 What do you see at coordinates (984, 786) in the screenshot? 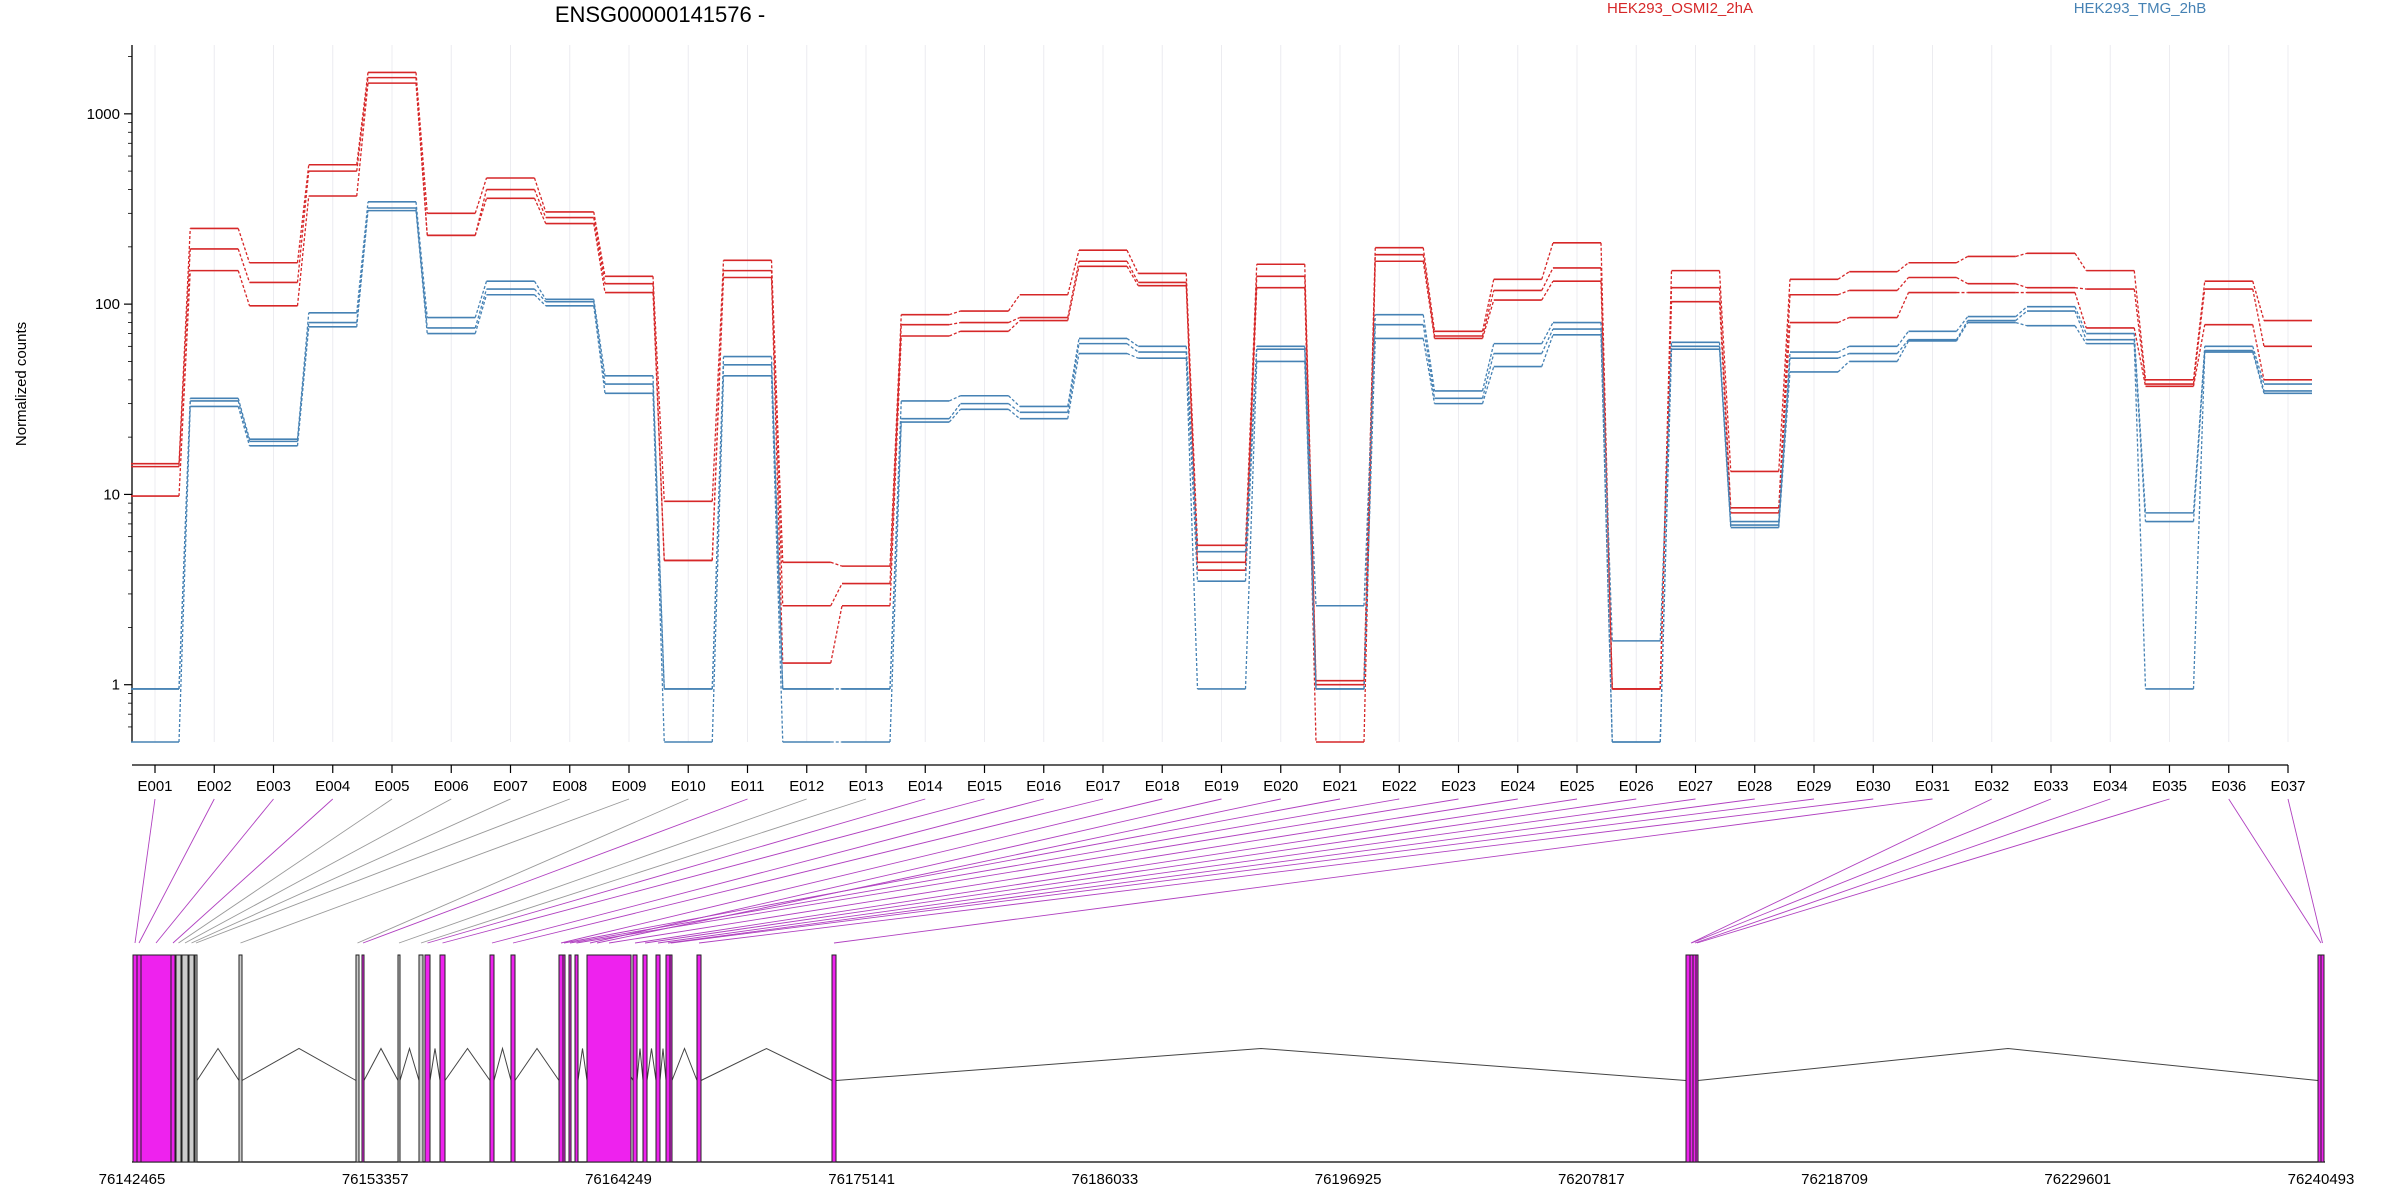
I see `x-tick-label: E015` at bounding box center [984, 786].